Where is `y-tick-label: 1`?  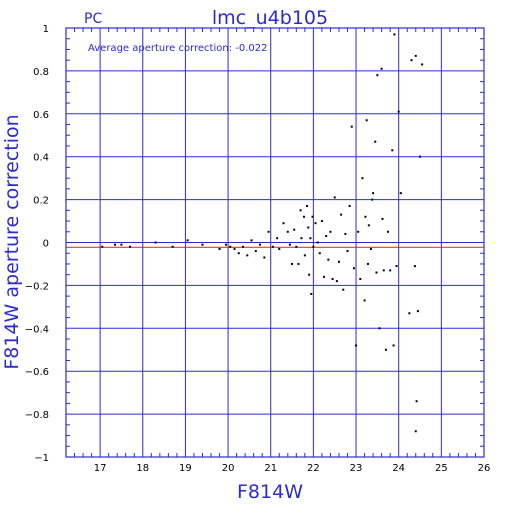
y-tick-label: 1 is located at coordinates (46, 29).